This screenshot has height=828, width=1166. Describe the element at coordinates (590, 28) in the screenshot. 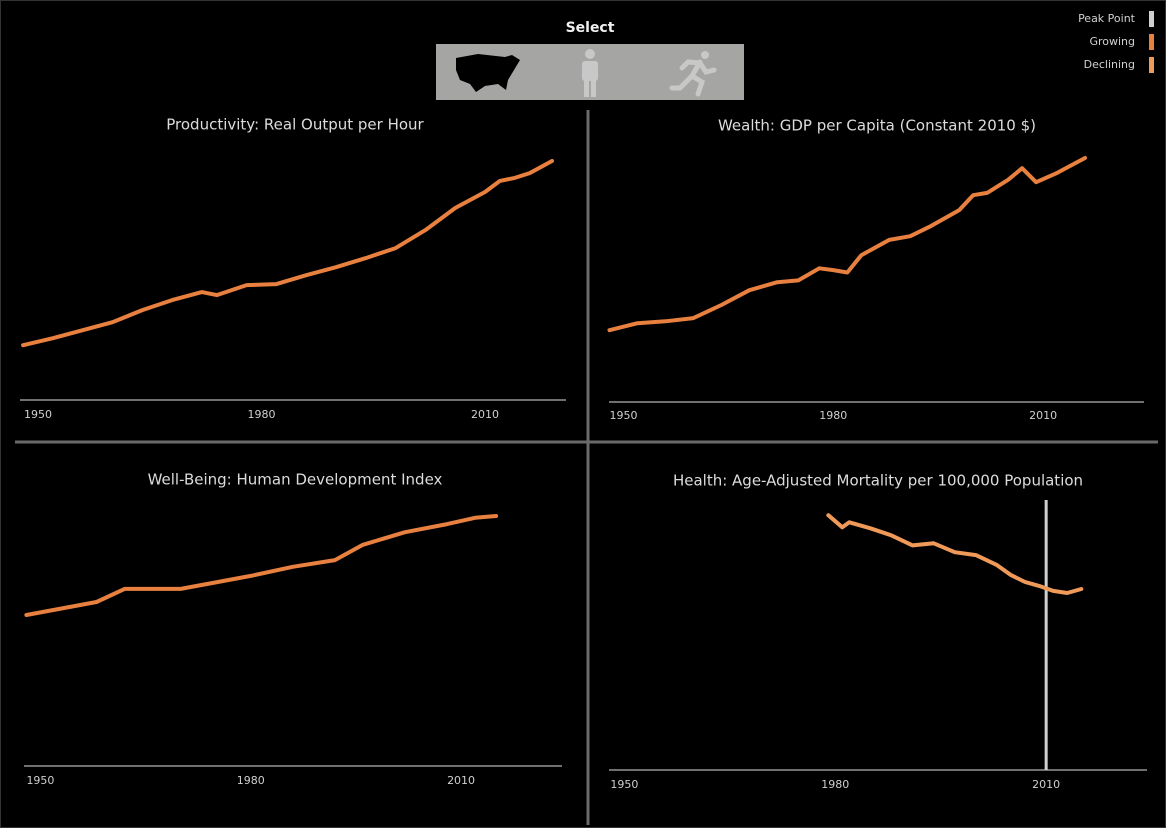

I see `selector-title: Select` at that location.